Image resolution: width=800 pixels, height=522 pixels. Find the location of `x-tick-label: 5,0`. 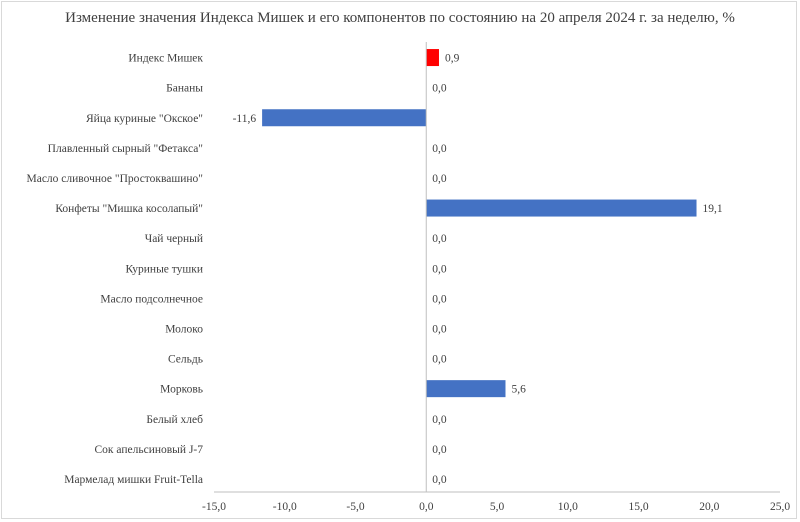

x-tick-label: 5,0 is located at coordinates (497, 507).